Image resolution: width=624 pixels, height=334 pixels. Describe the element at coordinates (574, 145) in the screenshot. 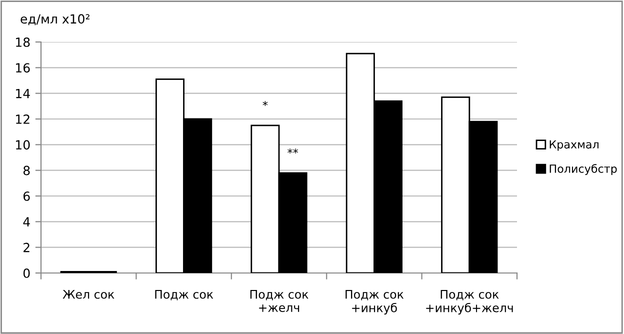

I see `legend-label: Крахмал` at that location.